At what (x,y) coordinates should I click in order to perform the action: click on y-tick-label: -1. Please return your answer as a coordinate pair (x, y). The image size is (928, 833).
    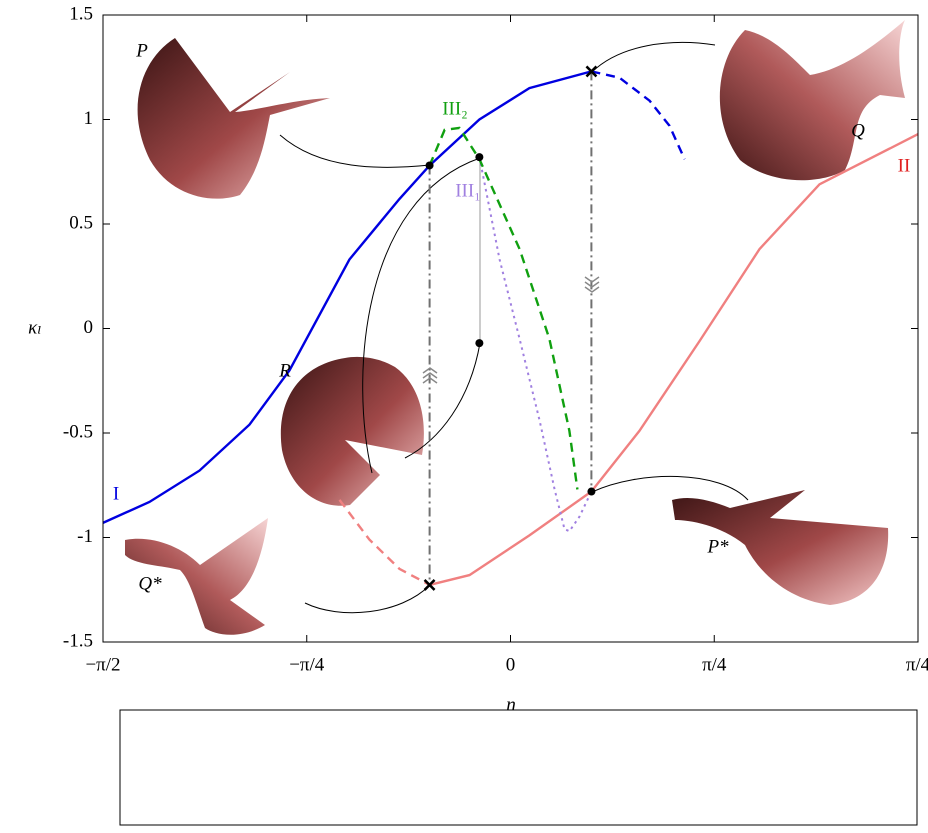
    Looking at the image, I should click on (85, 536).